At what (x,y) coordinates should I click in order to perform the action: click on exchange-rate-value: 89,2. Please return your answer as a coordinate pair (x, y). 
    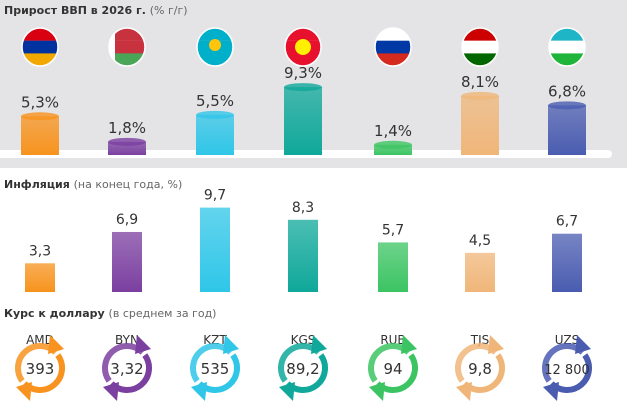
    Looking at the image, I should click on (302, 369).